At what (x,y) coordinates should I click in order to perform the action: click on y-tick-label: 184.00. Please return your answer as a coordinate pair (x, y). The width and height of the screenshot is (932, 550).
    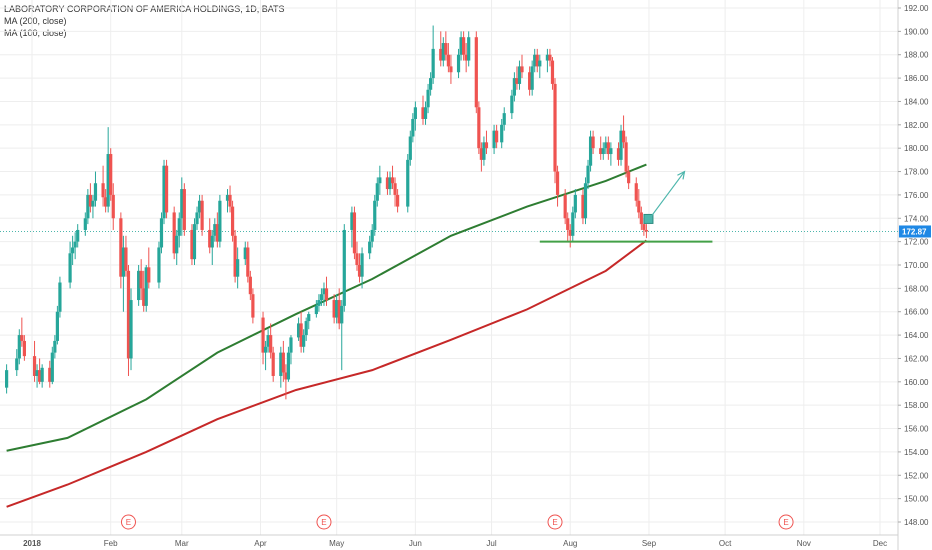
    Looking at the image, I should click on (916, 101).